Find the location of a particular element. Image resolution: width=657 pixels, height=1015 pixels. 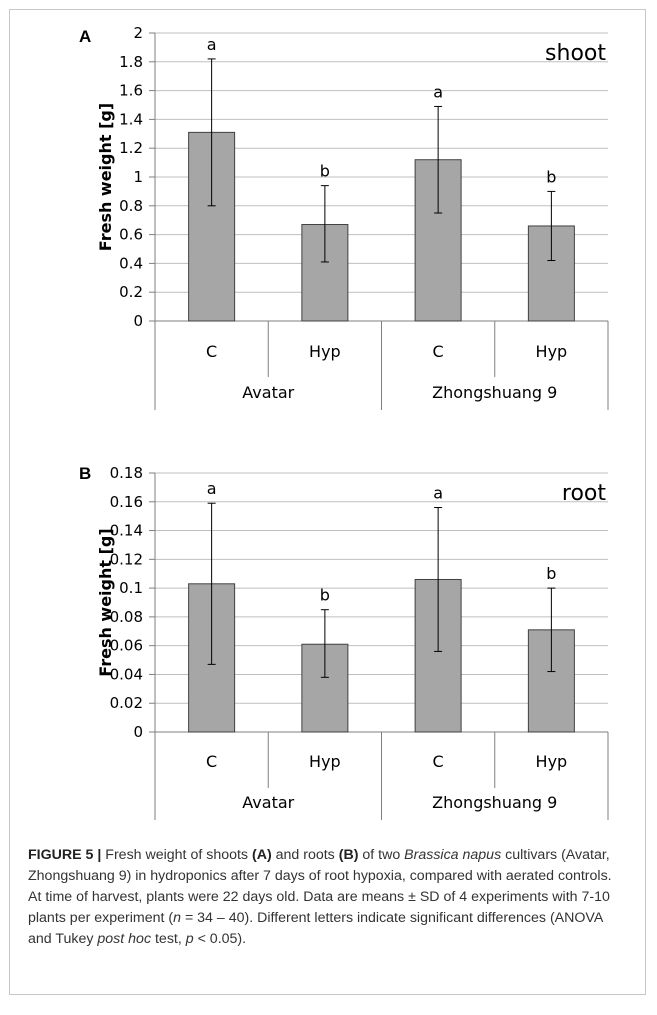

panel-b-y-tick-label: 0 is located at coordinates (138, 732).